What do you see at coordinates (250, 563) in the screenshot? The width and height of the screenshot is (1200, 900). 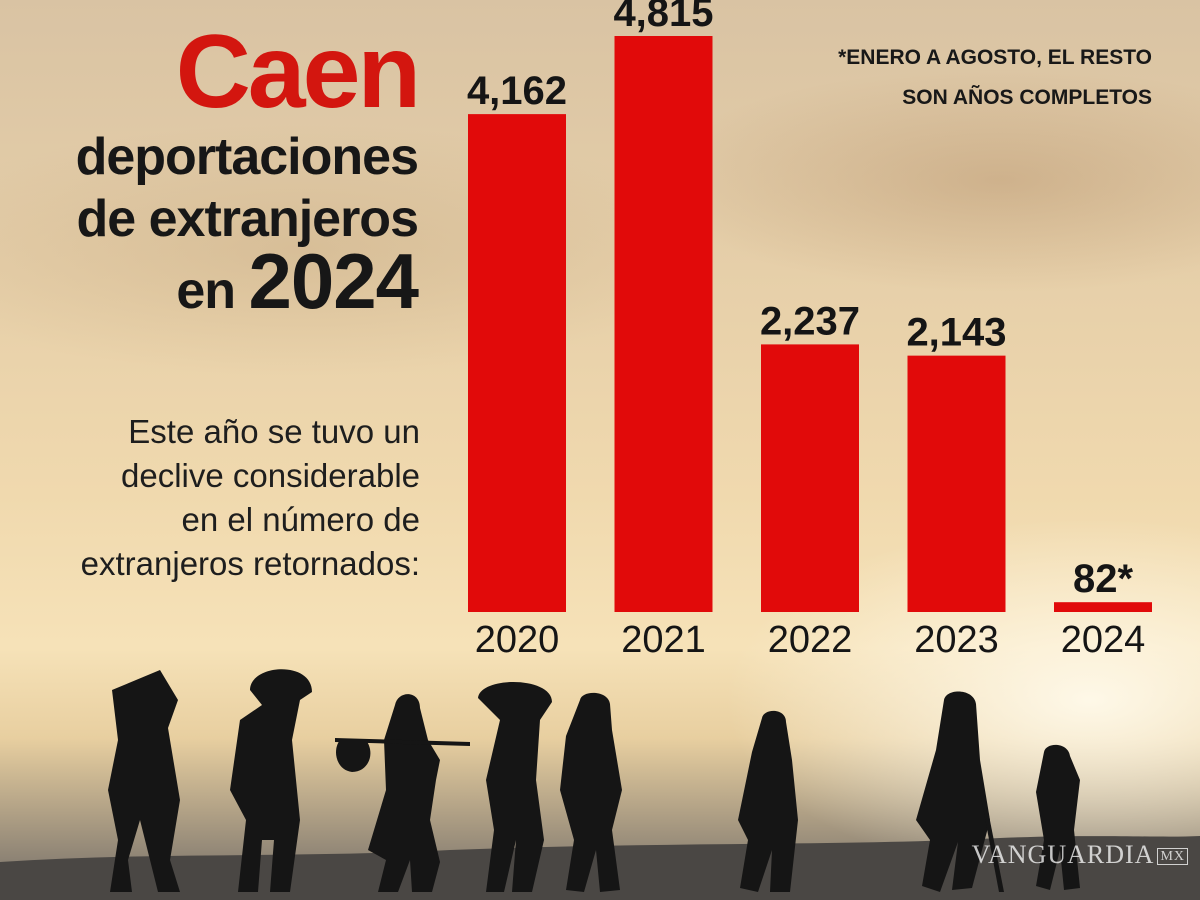 I see `subtitle-line-4: extranjeros retornados:` at bounding box center [250, 563].